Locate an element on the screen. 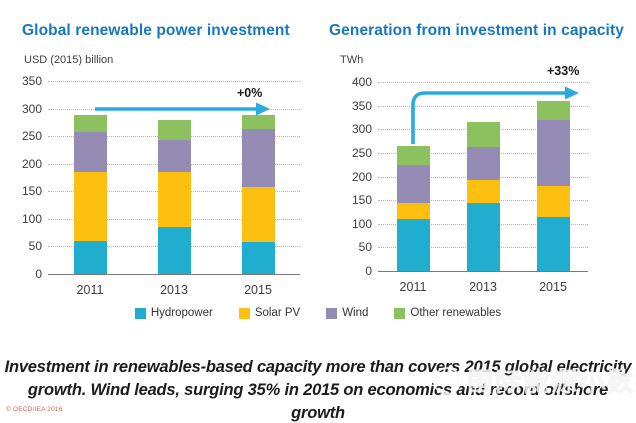  generation-chart-unit-label: TWh is located at coordinates (352, 60).